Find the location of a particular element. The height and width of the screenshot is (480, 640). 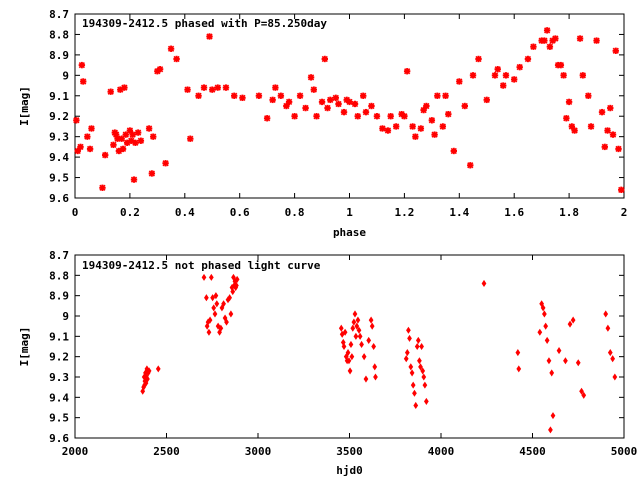

x-tick-label: 1.8 is located at coordinates (569, 212).